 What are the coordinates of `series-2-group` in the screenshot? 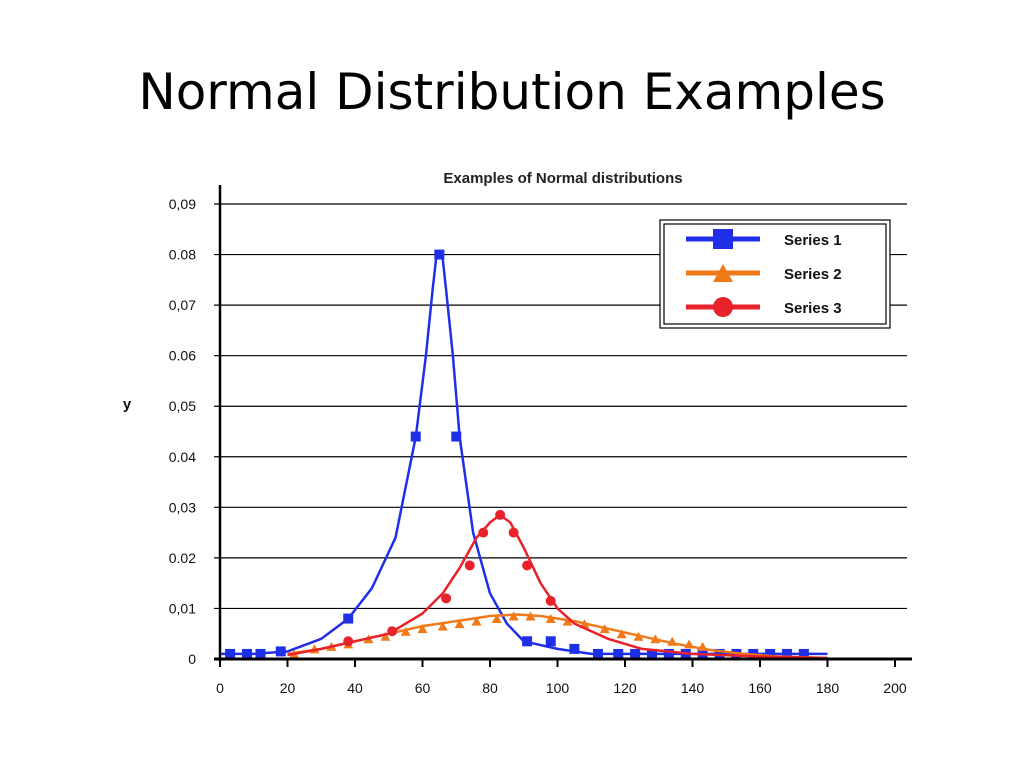 It's located at (557, 635).